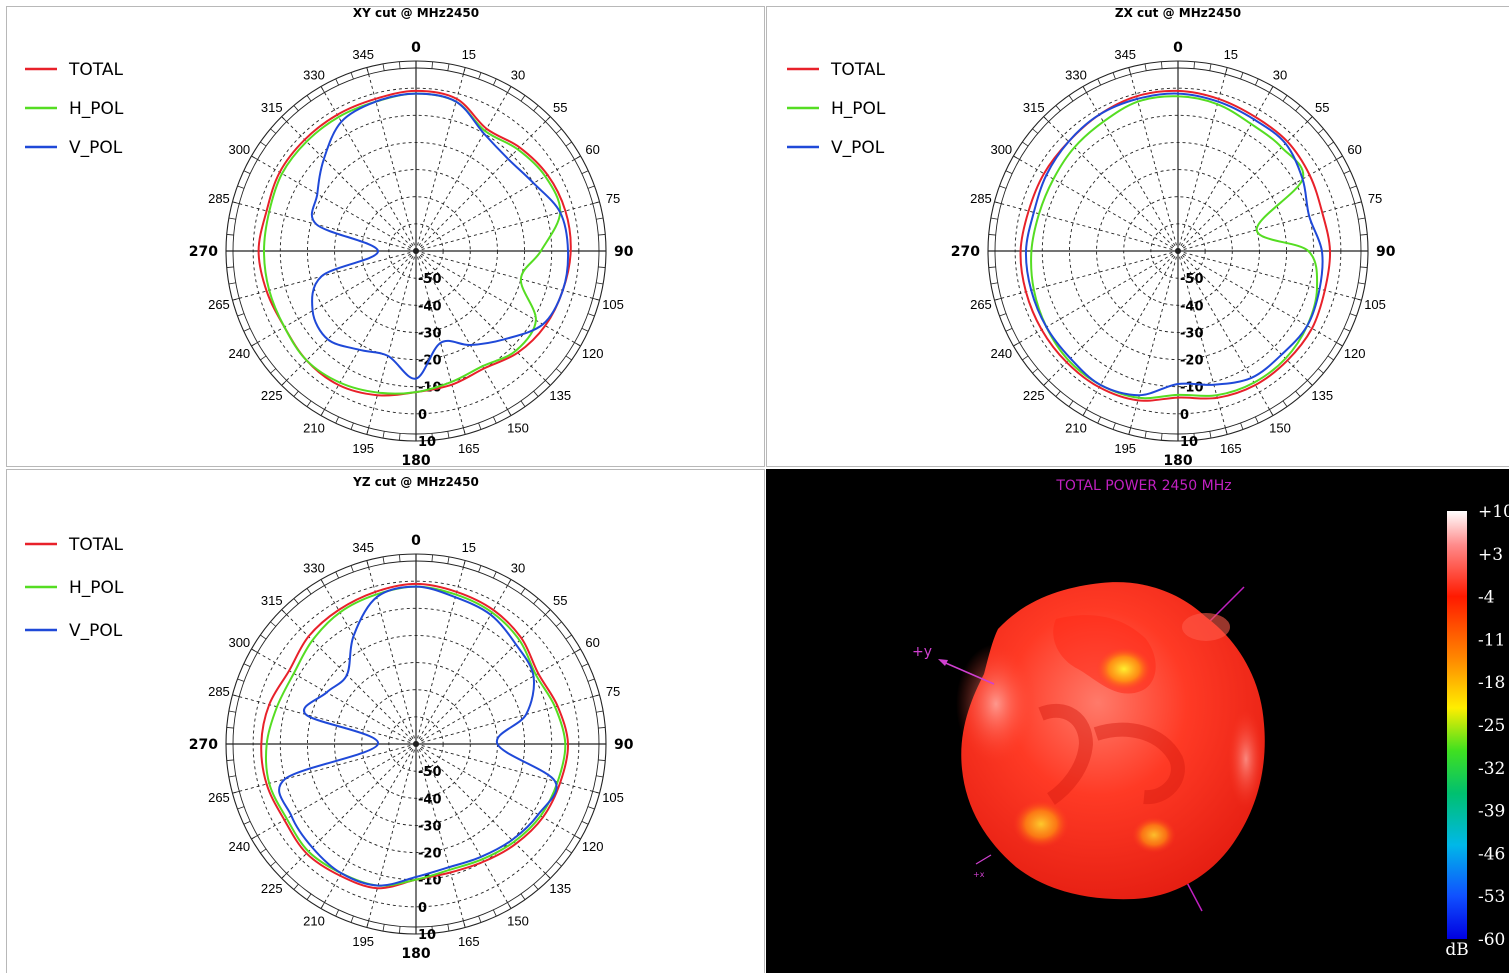  I want to click on angle-tick-label: 300, so click(239, 642).